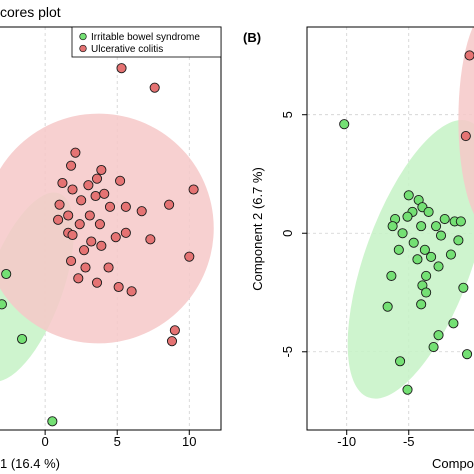 The width and height of the screenshot is (474, 474). What do you see at coordinates (45, 441) in the screenshot?
I see `x-tick-label: 0` at bounding box center [45, 441].